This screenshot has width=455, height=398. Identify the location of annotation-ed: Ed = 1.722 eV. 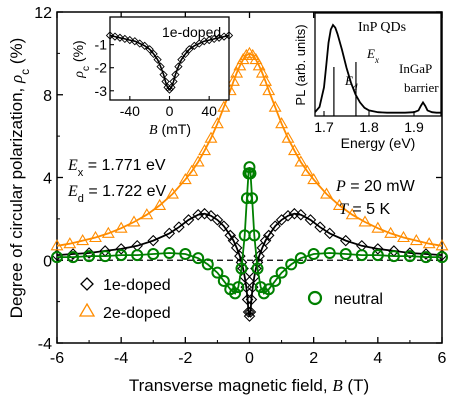
(117, 194).